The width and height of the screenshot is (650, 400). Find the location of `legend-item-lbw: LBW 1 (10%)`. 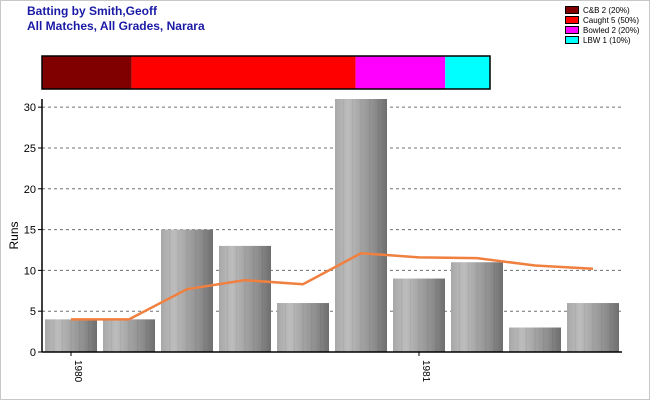

legend-item-lbw: LBW 1 (10%) is located at coordinates (602, 40).